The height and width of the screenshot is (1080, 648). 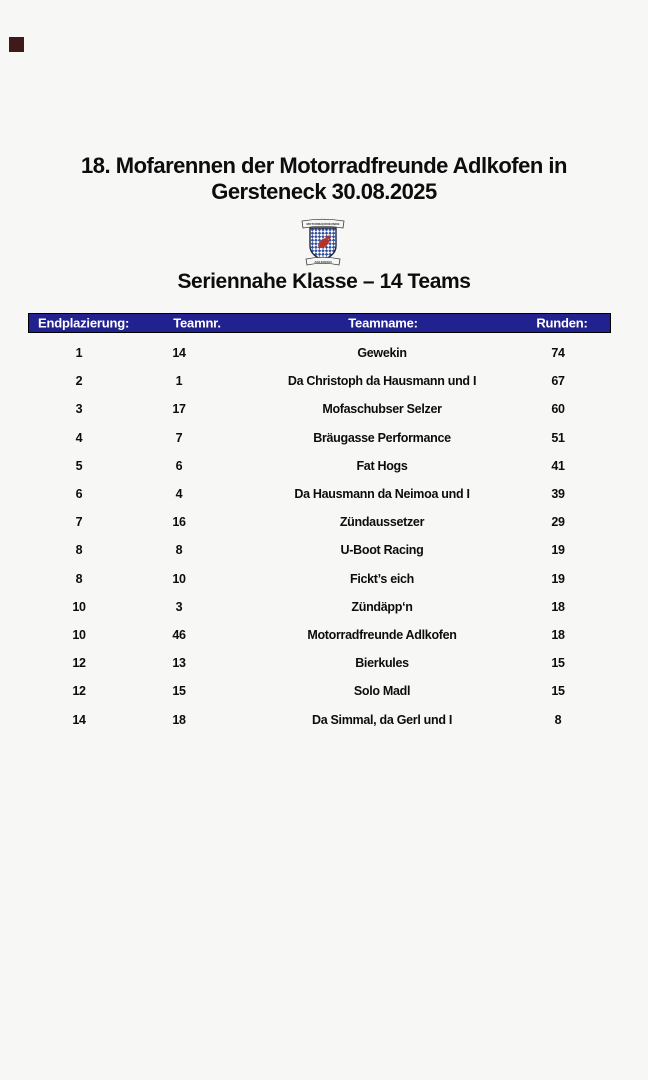 I want to click on place-cell: 3, so click(x=79, y=409).